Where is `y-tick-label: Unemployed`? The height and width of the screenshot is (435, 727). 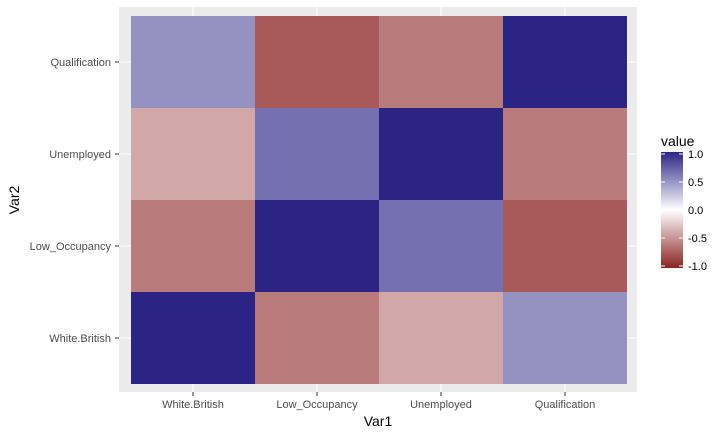
y-tick-label: Unemployed is located at coordinates (80, 155).